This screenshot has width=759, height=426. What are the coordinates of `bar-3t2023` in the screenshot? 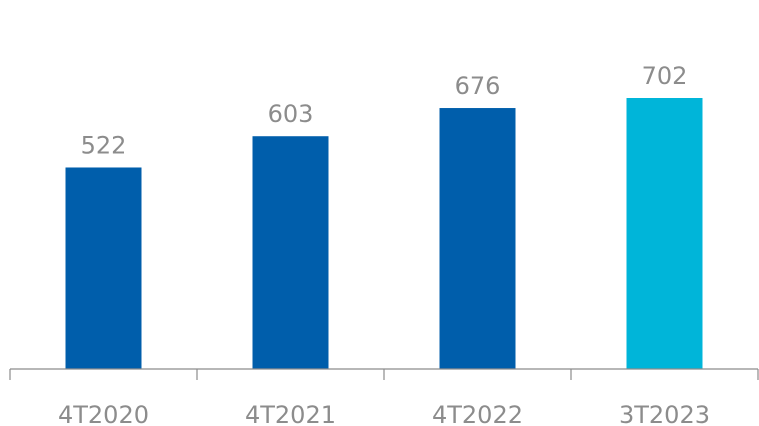 It's located at (664, 233).